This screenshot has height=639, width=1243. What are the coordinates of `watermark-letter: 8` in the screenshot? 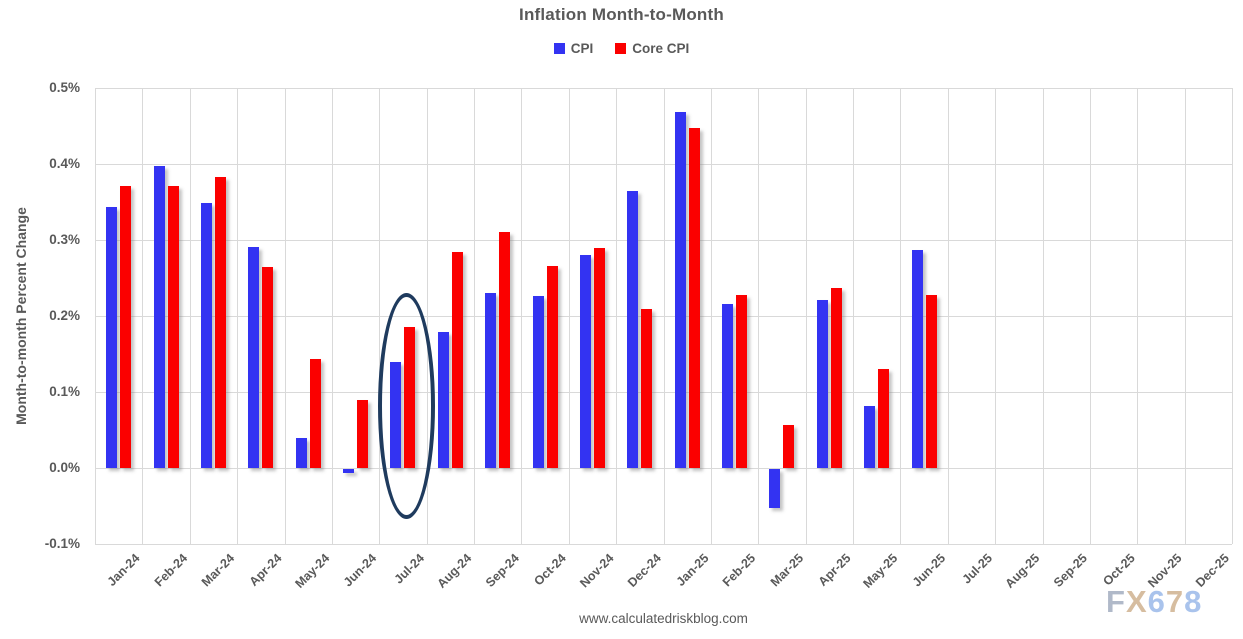 It's located at (1193, 601).